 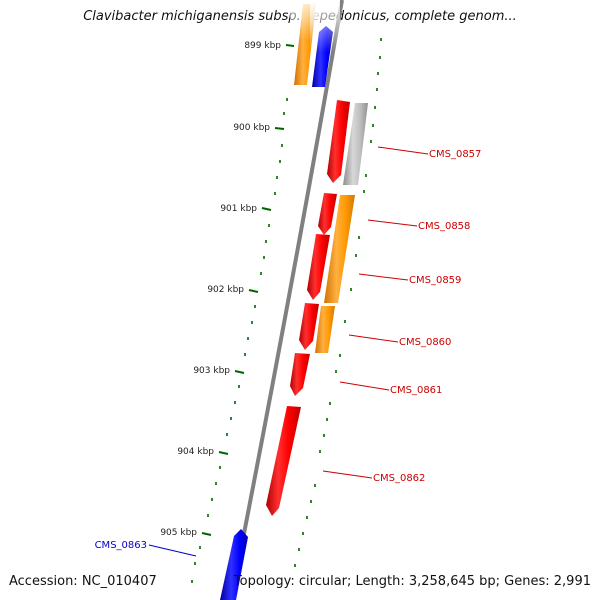 I want to click on major-ticks, so click(x=248, y=290).